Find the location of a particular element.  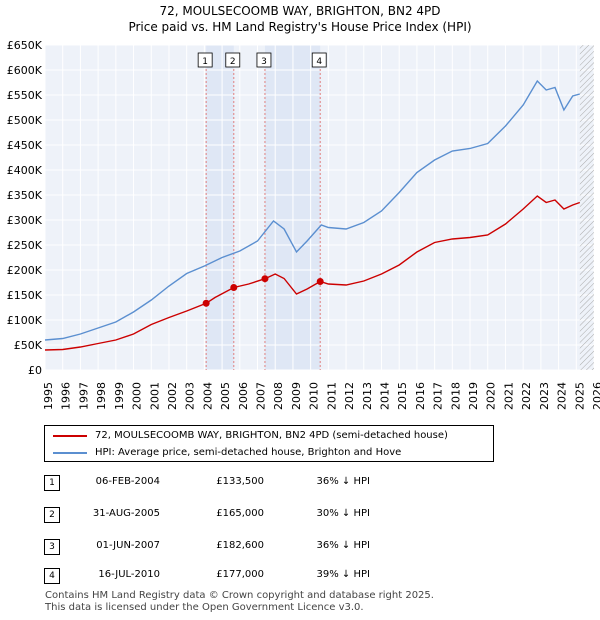

x-tick-label: 2004 is located at coordinates (207, 396).